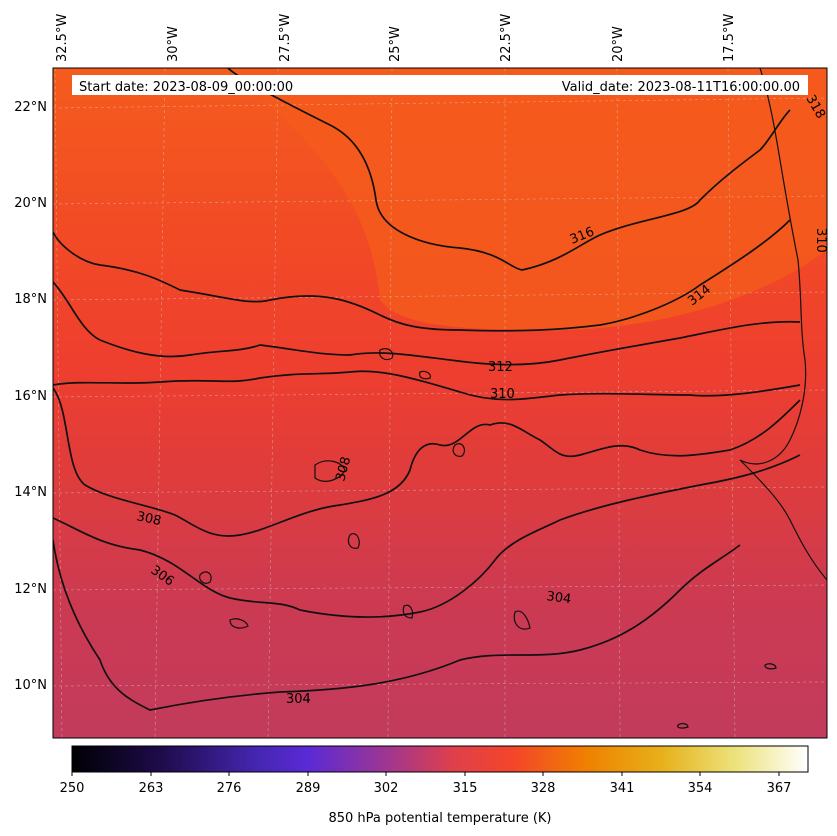 This screenshot has width=837, height=836. Describe the element at coordinates (186, 87) in the screenshot. I see `start-date-label: Start date: 2023-08-09_00:00:00` at that location.